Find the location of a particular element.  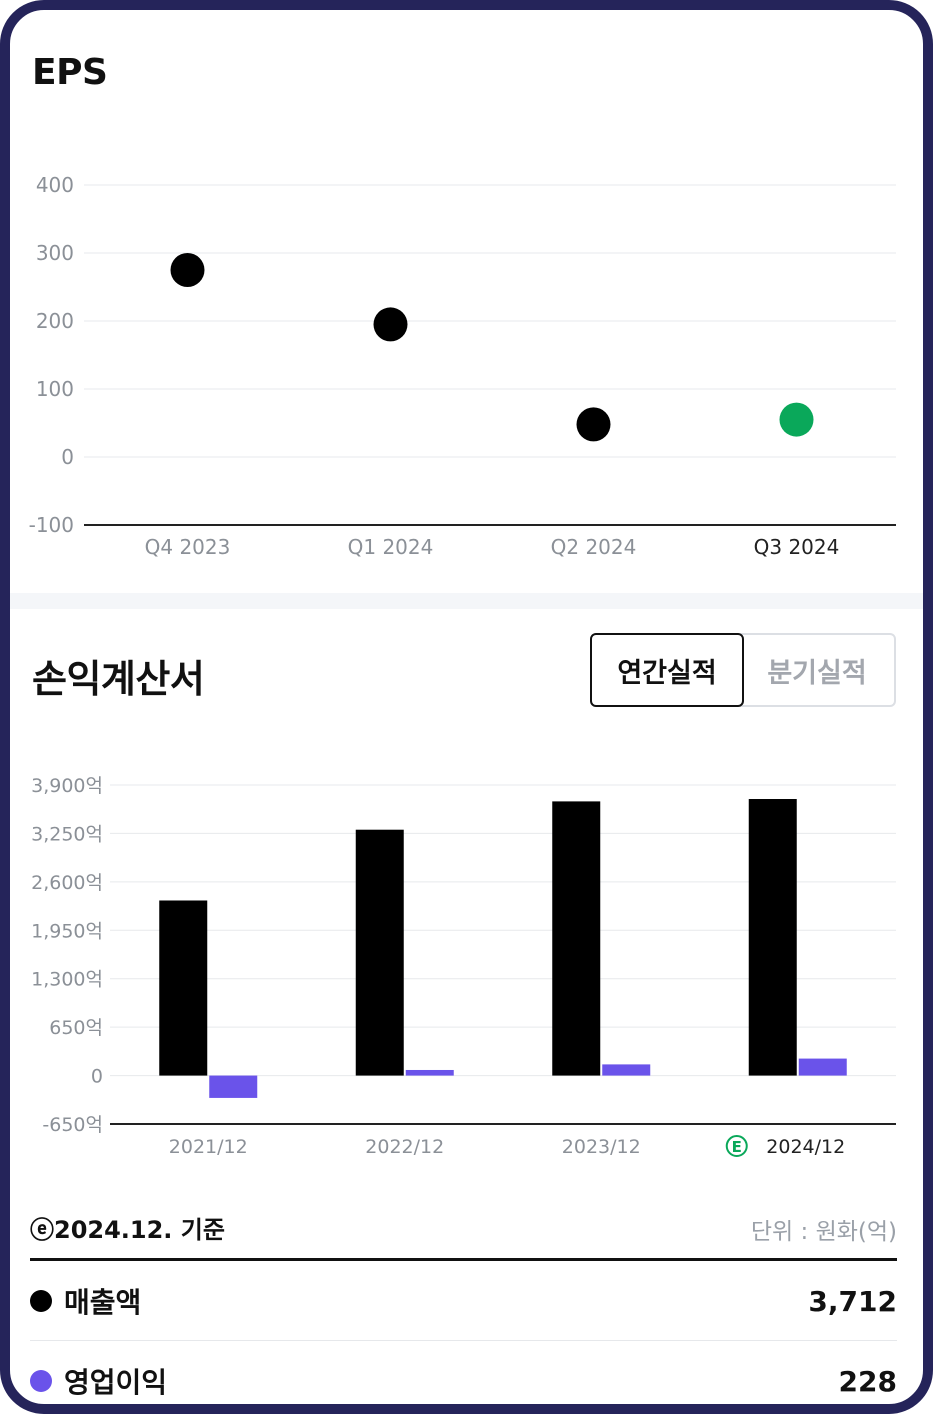

x-tick-label: Q2 2024 is located at coordinates (594, 547).